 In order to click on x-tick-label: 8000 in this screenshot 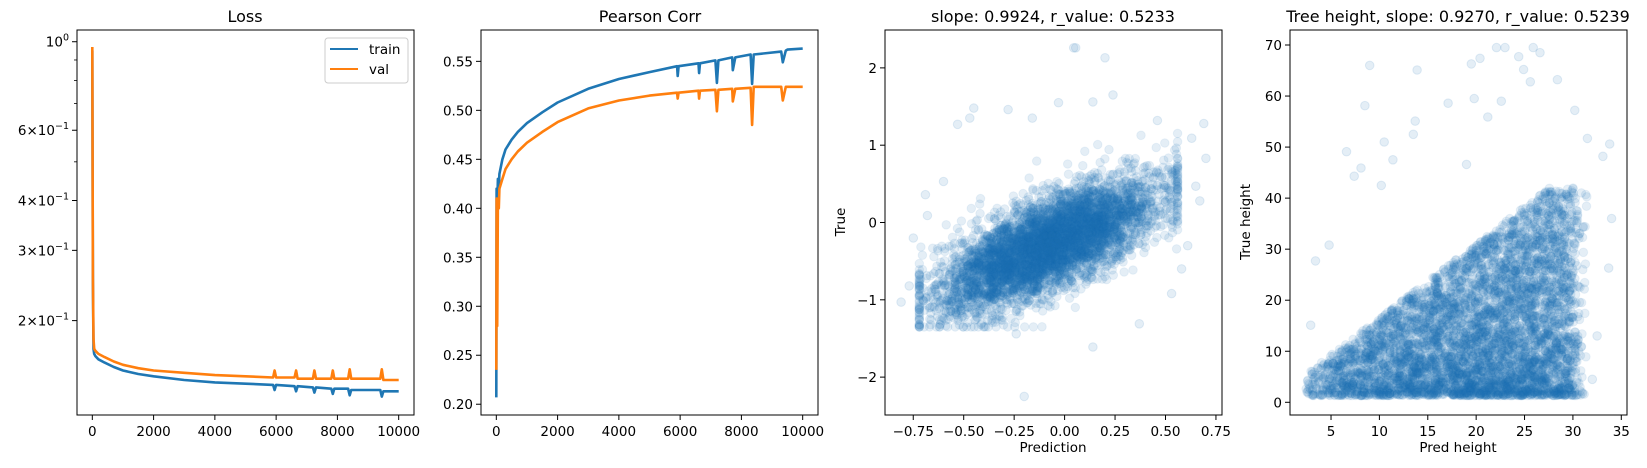, I will do `click(337, 432)`.